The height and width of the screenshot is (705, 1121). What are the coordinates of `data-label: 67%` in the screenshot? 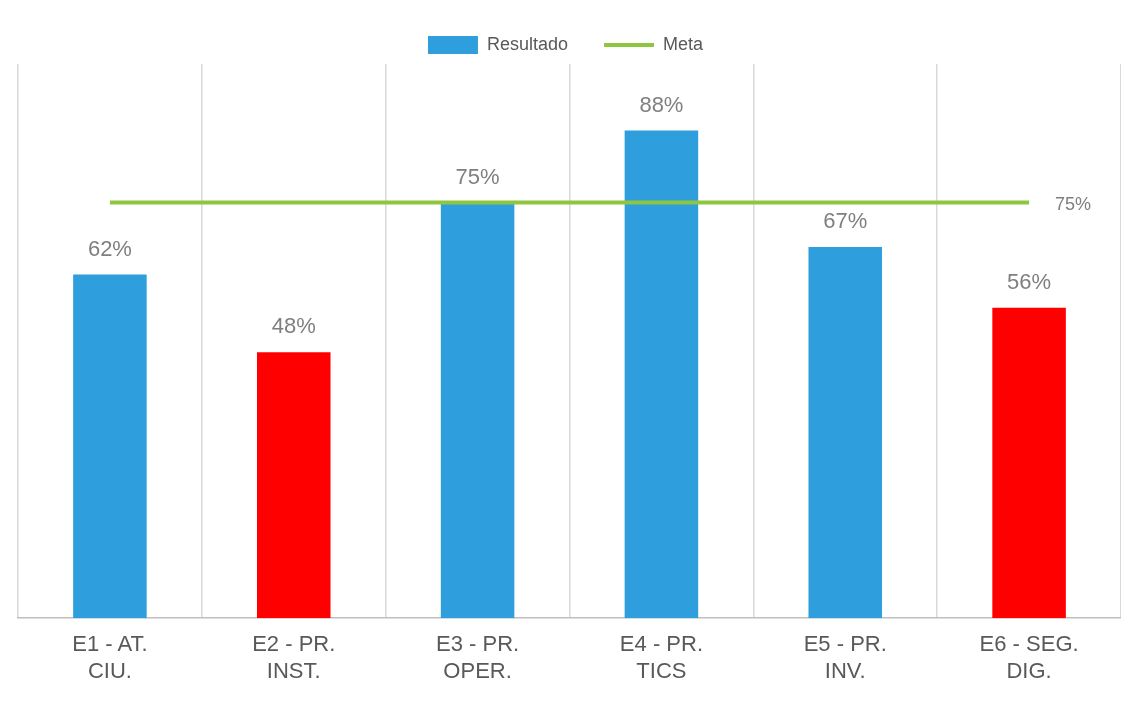 It's located at (845, 220).